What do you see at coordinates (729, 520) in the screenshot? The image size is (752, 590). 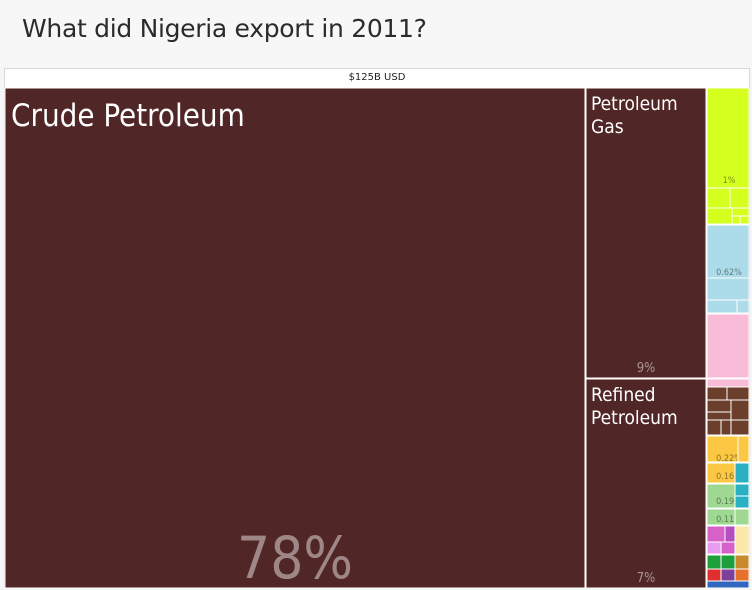 I see `tile-share-product-10: 0.11%` at bounding box center [729, 520].